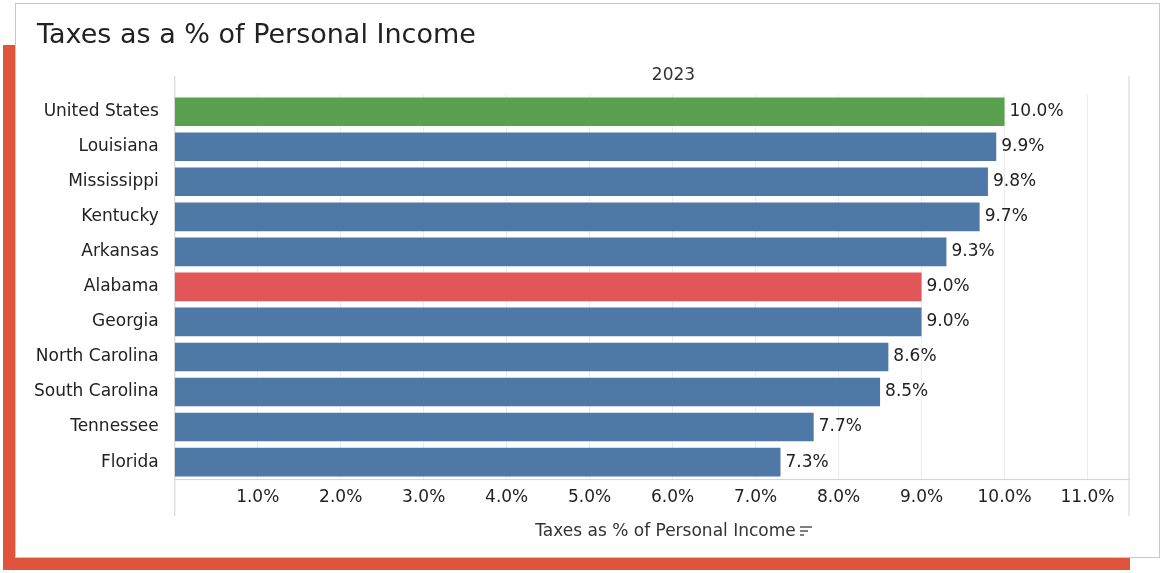 The image size is (1165, 573). I want to click on x-tick-label: 7.0%, so click(756, 496).